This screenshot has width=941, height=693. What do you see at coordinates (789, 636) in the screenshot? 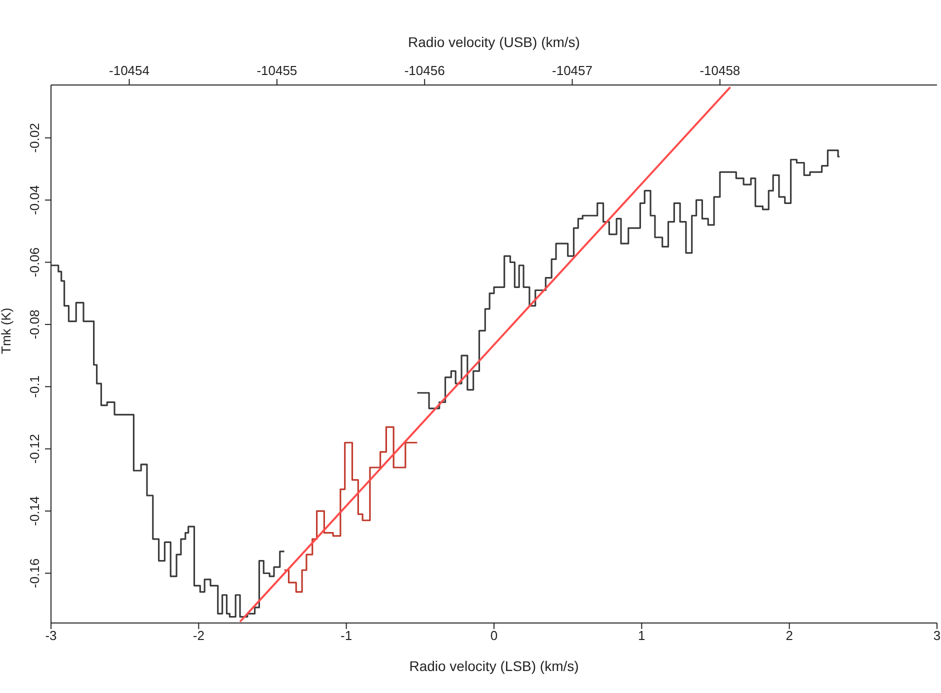
I see `x-tick-label: 2` at bounding box center [789, 636].